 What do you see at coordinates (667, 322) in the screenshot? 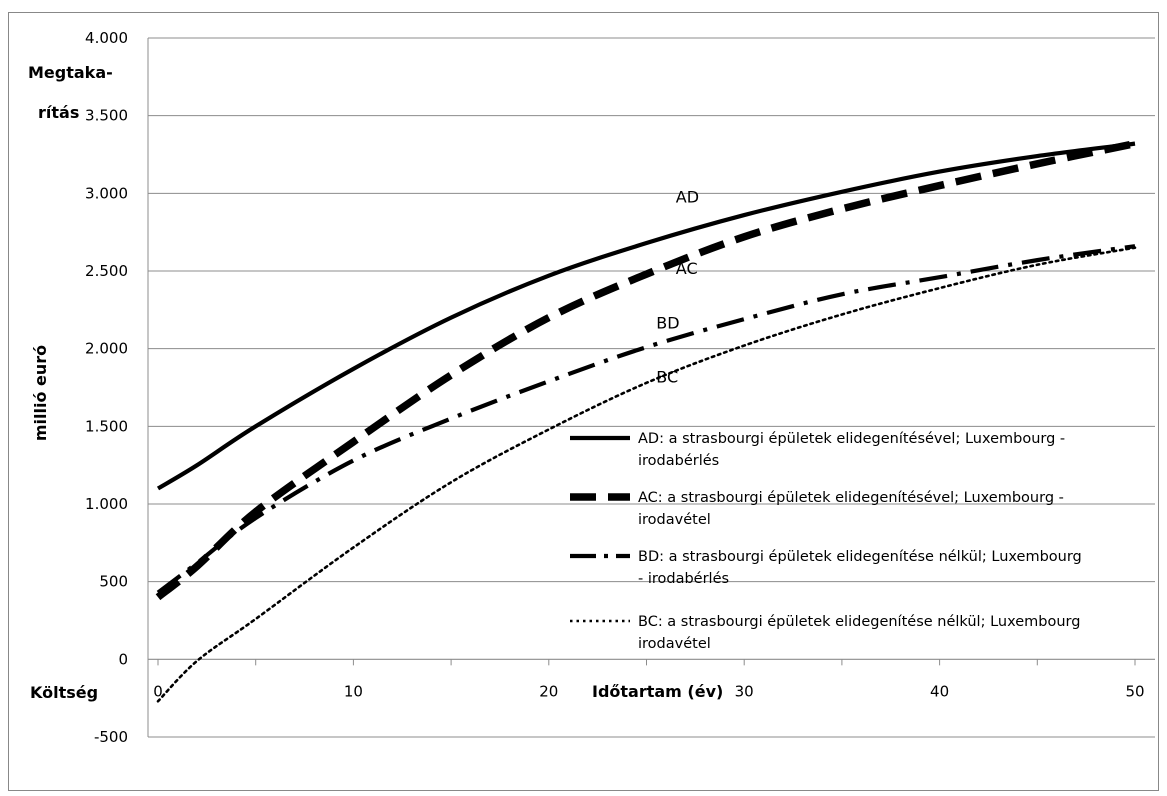
I see `annotation-bd: BD` at bounding box center [667, 322].